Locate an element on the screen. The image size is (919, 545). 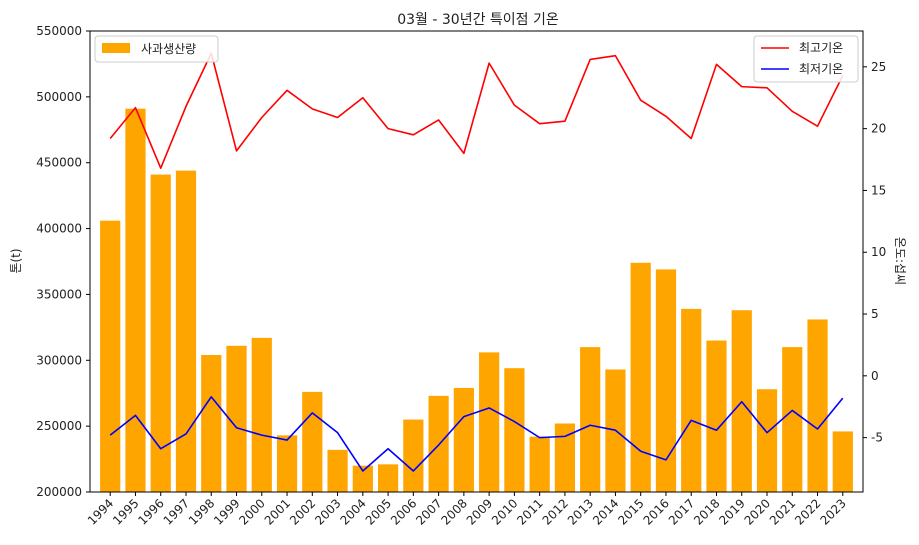
y-left-tick-label-200000: 200000 is located at coordinates (59, 492).